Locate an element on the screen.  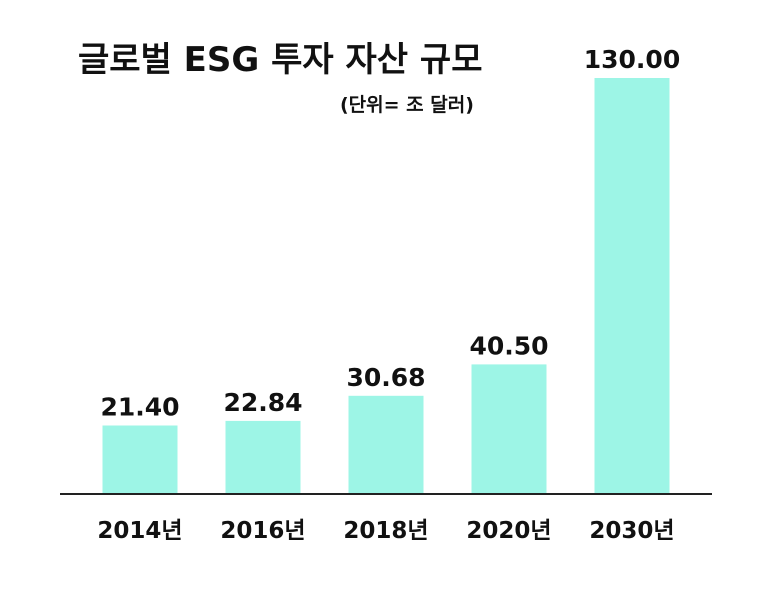
x-tick-label-1: 2016년 is located at coordinates (262, 531).